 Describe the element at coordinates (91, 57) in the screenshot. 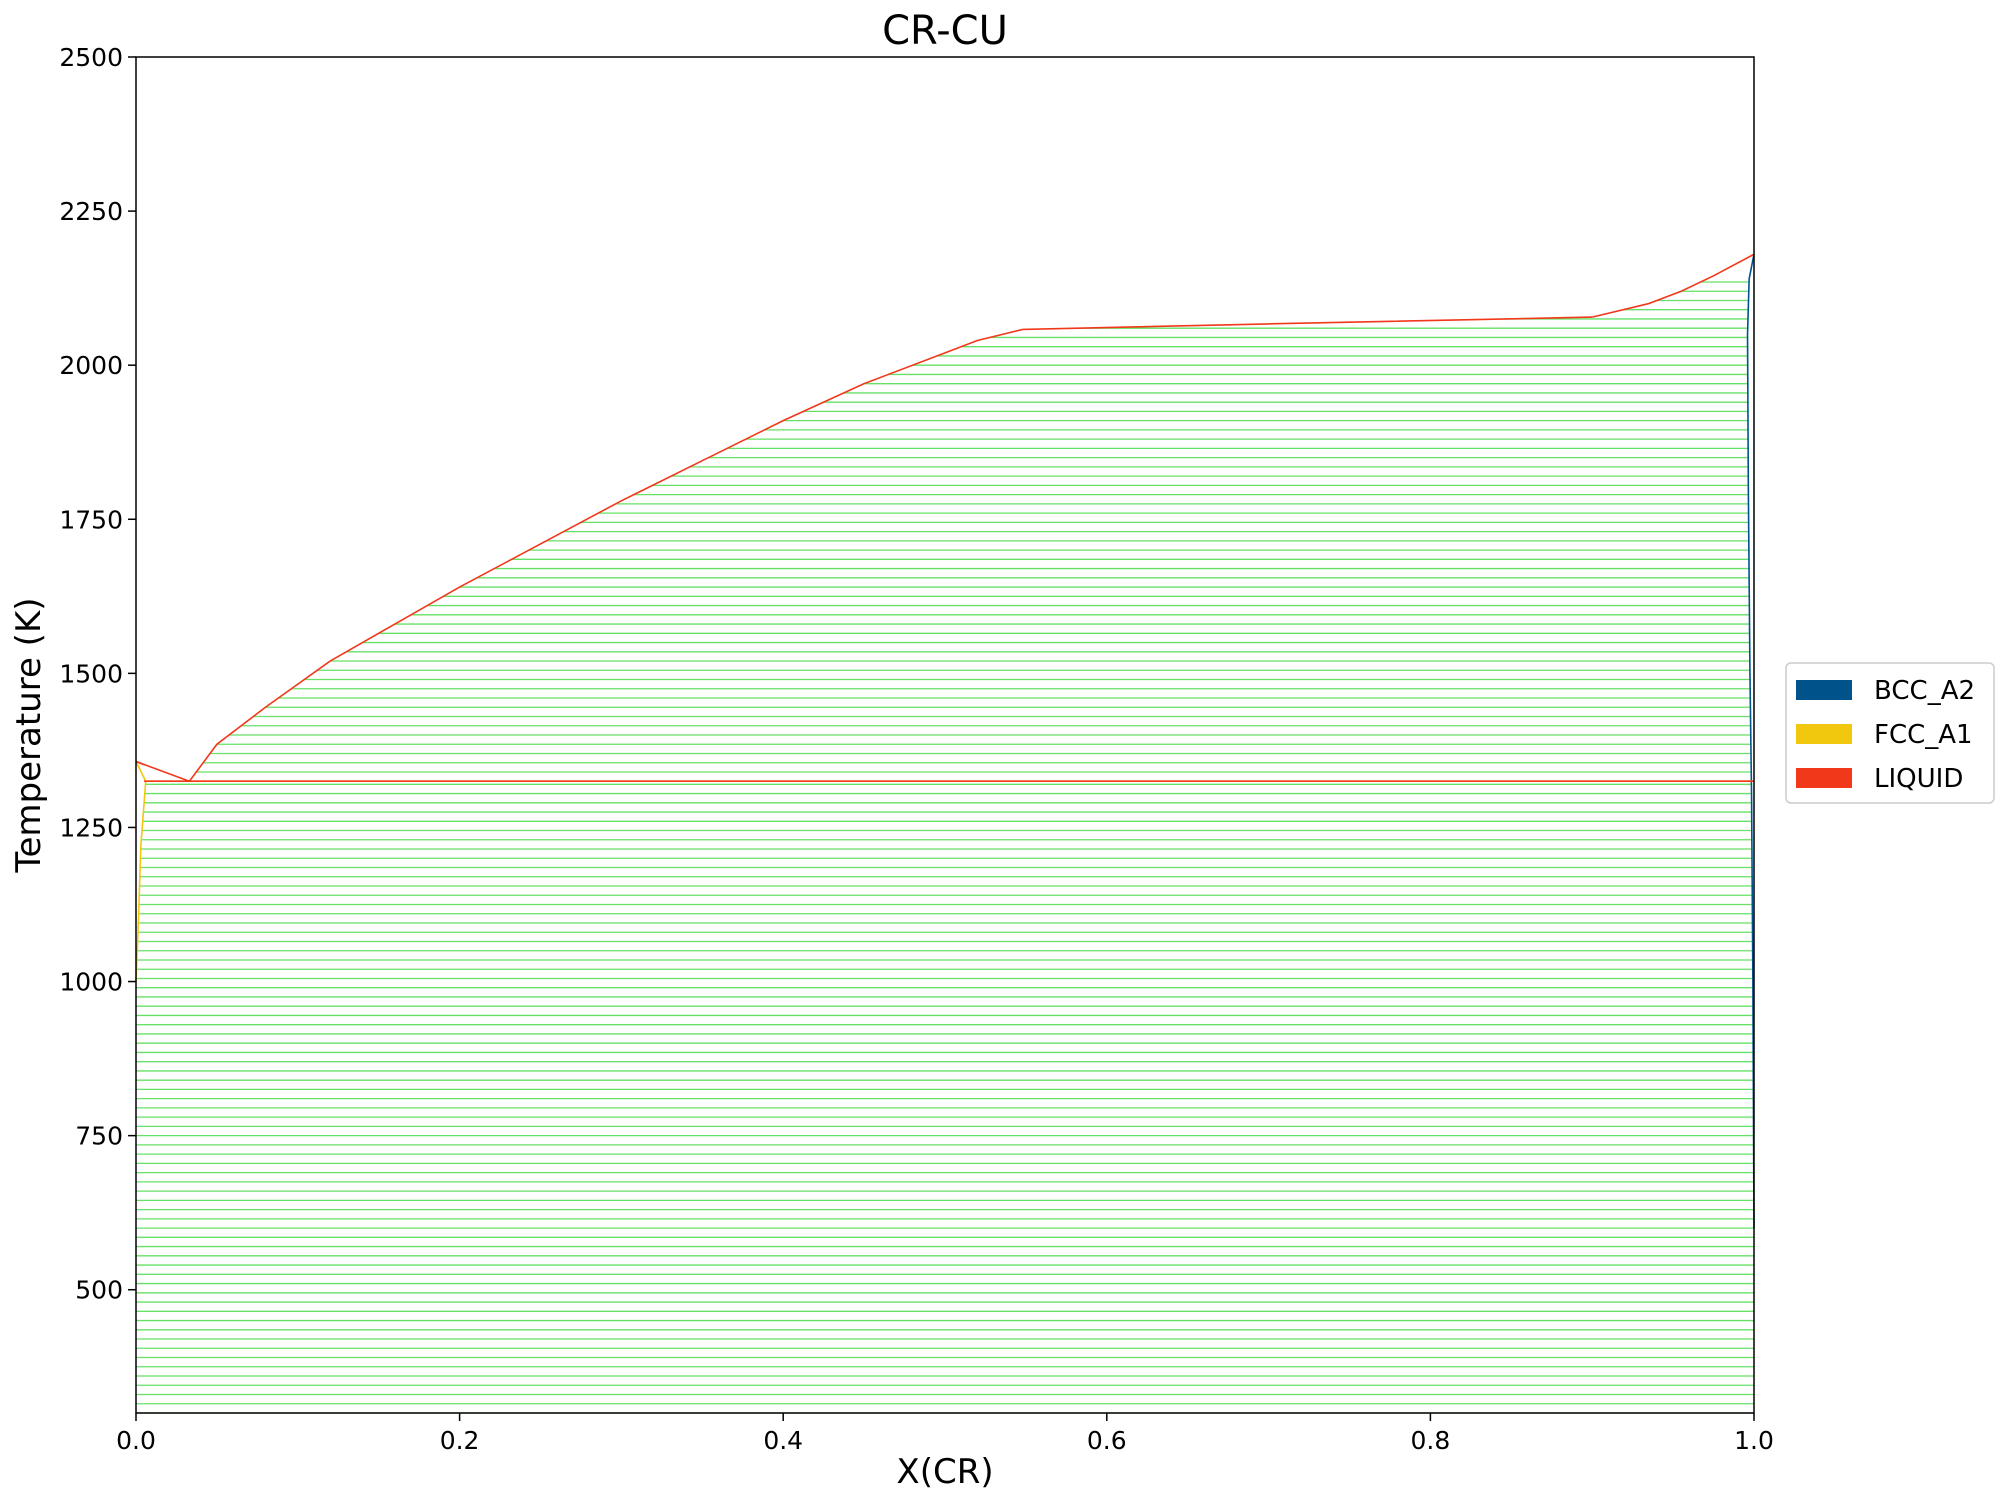

I see `y-tick-label: 2500` at that location.